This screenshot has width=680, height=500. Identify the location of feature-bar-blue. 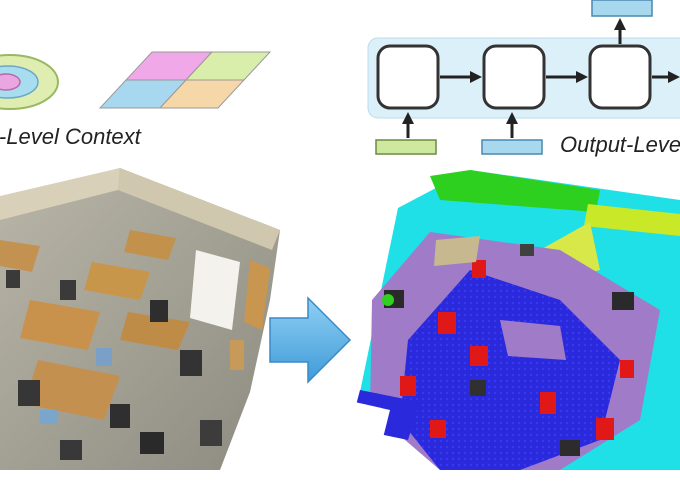
(512, 147).